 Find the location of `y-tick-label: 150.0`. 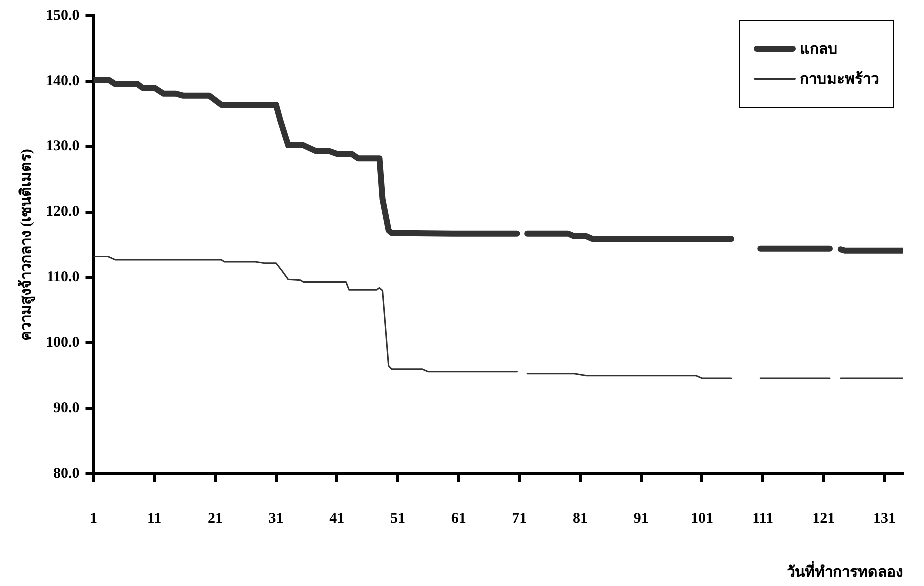

y-tick-label: 150.0 is located at coordinates (63, 16).